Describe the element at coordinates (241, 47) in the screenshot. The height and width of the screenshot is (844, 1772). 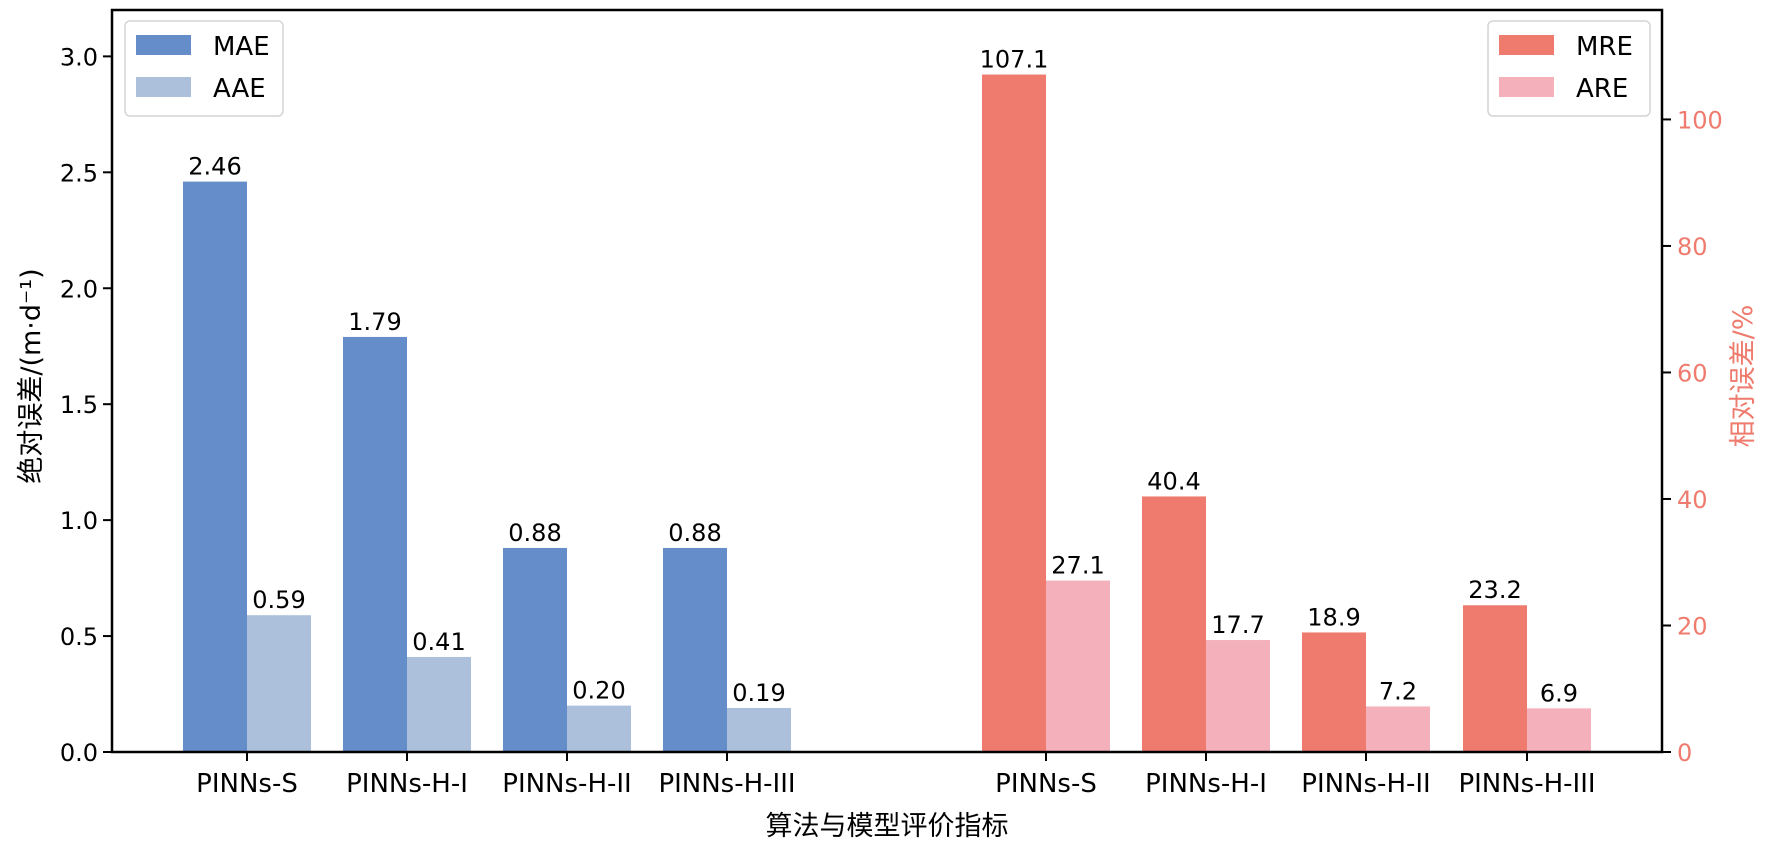
I see `left-legend-label-mae: MAE` at that location.